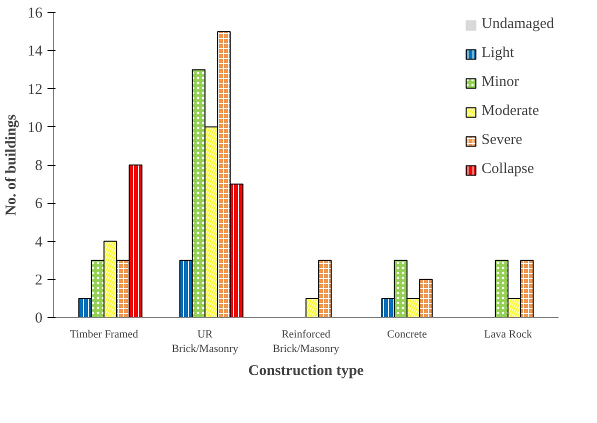  What do you see at coordinates (35, 14) in the screenshot?
I see `y-tick-label: 16` at bounding box center [35, 14].